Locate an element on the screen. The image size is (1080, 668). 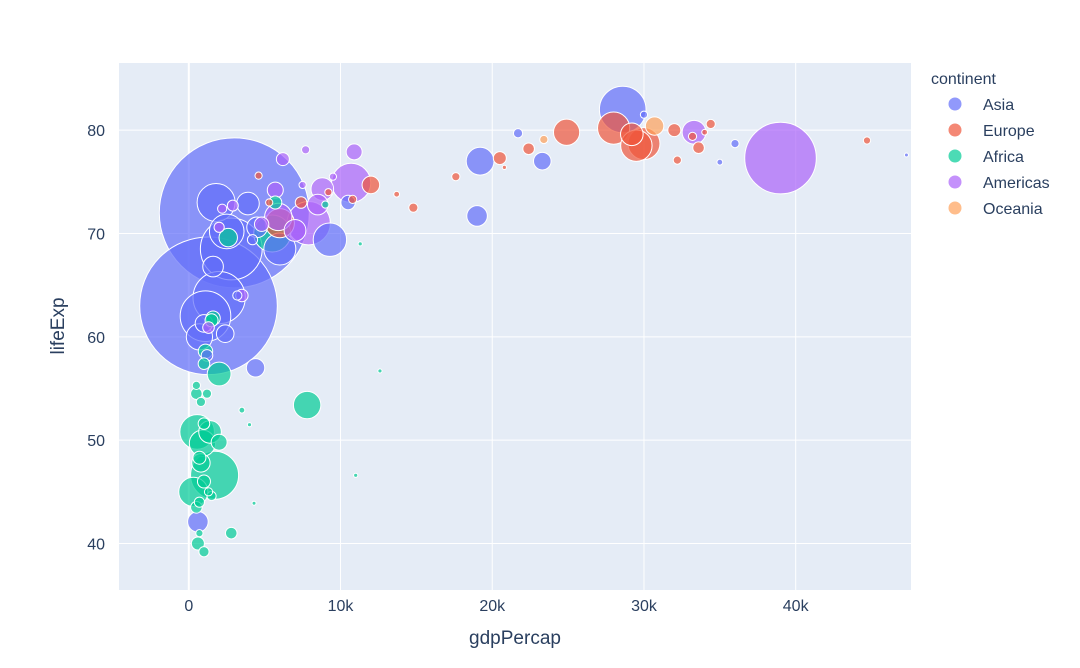
legend-label-europe: Europe is located at coordinates (1009, 131).